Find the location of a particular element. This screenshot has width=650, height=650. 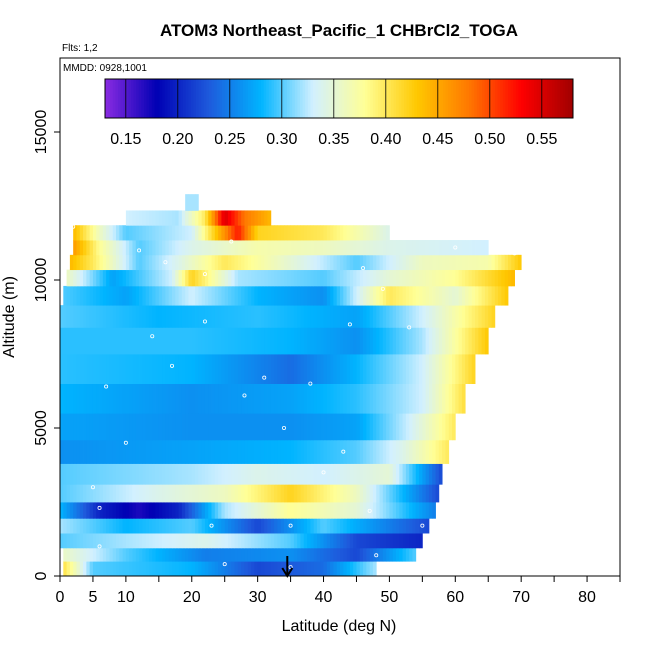

y-tick-label: 0 is located at coordinates (41, 575).